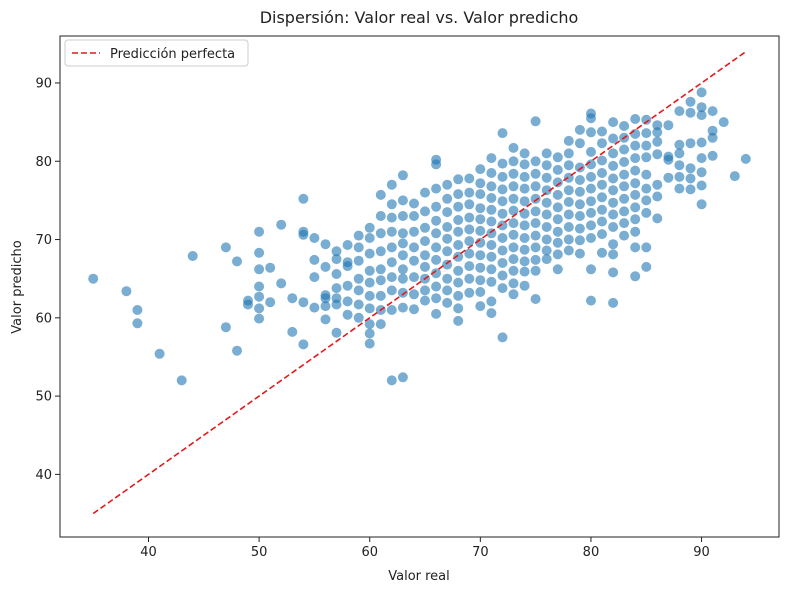  Describe the element at coordinates (43, 83) in the screenshot. I see `y-tick-label: 90` at that location.